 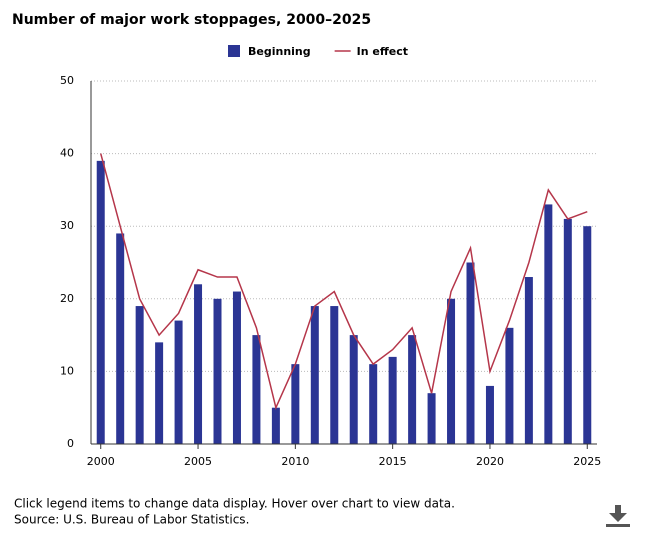 What do you see at coordinates (393, 461) in the screenshot?
I see `x-tick-label: 2015` at bounding box center [393, 461].